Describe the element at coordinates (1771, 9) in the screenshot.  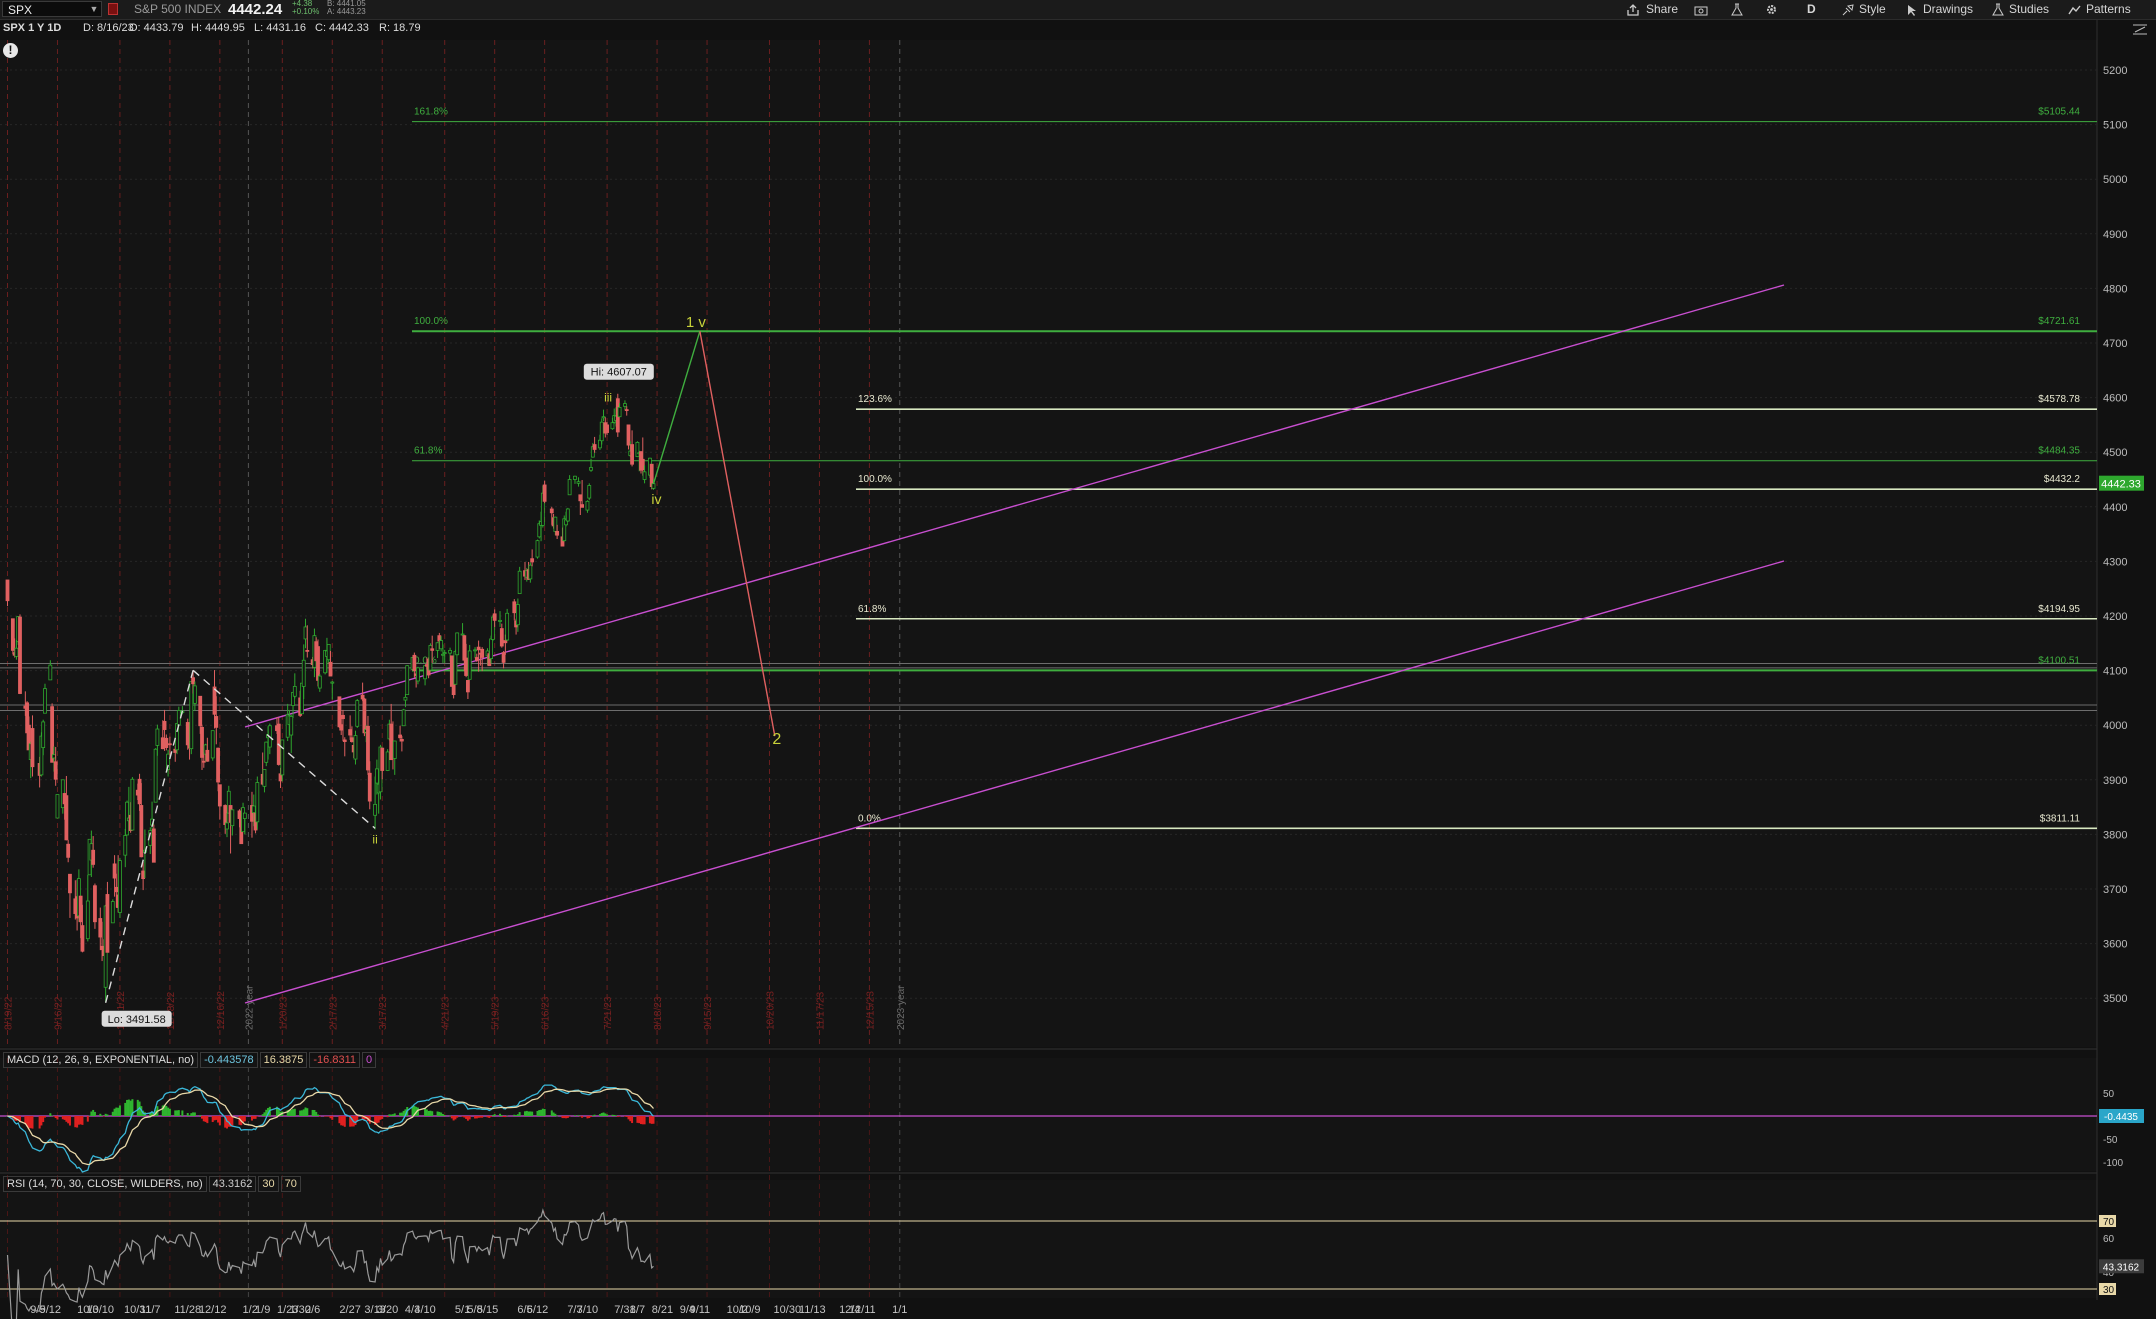
I see `settings-button` at that location.